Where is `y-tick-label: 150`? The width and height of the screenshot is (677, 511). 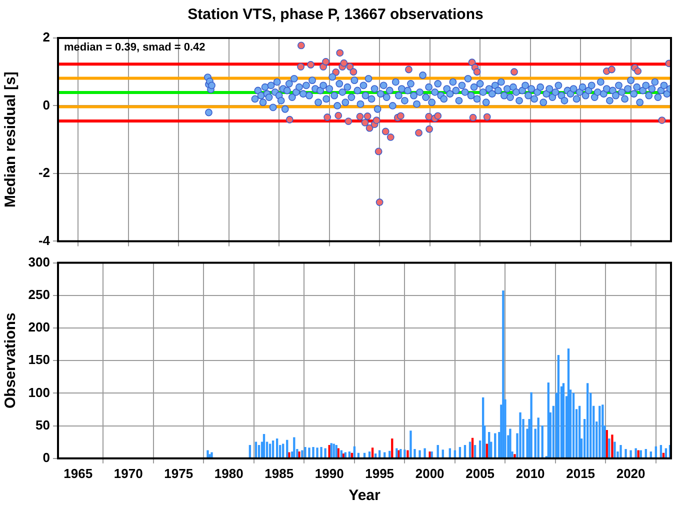 y-tick-label: 150 is located at coordinates (39, 360).